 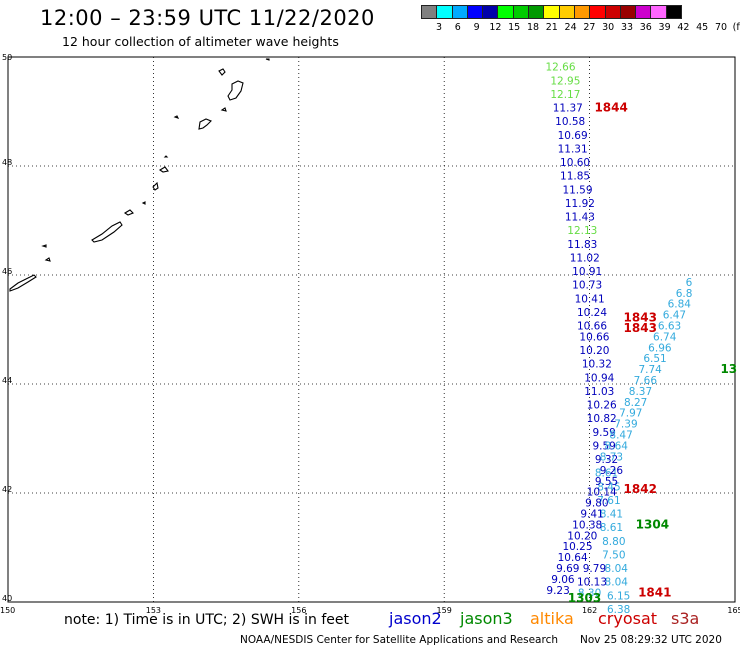 What do you see at coordinates (617, 583) in the screenshot?
I see `wave-height-value: 8.04` at bounding box center [617, 583].